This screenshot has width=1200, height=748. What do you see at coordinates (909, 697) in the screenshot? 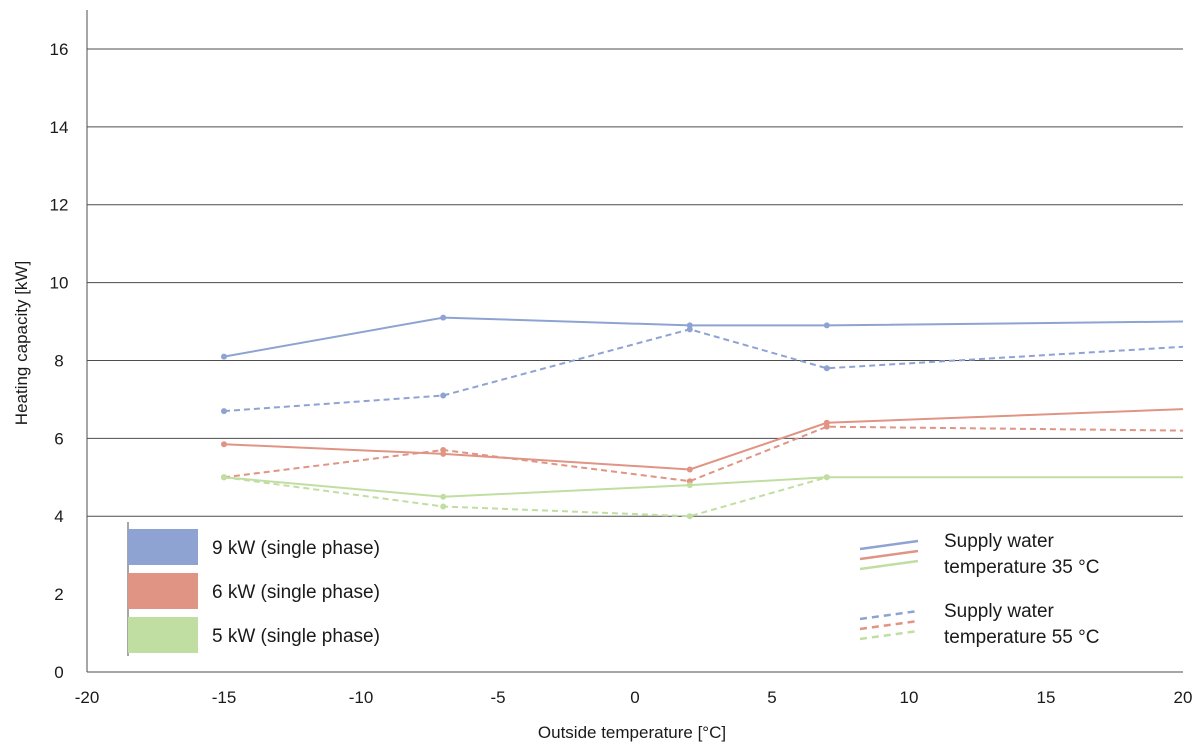
I see `x-tick-label: 10` at bounding box center [909, 697].